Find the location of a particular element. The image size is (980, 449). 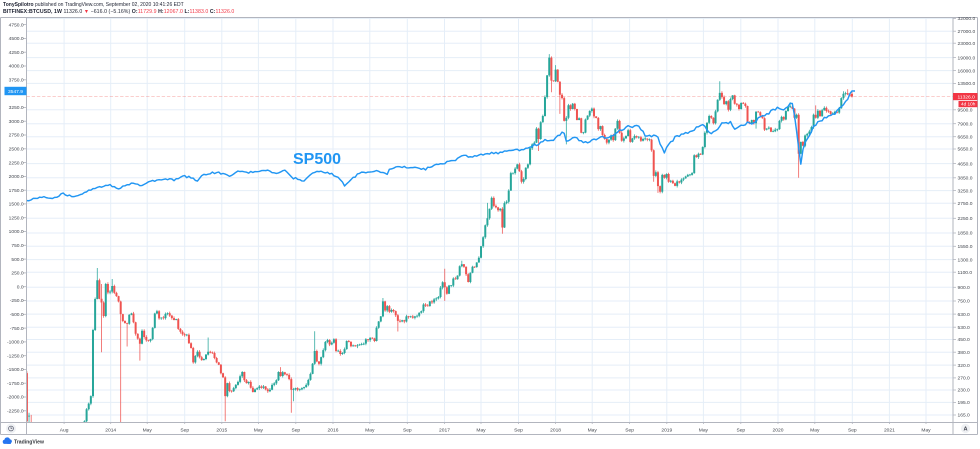

svg-text: SP500 is located at coordinates (317, 159).